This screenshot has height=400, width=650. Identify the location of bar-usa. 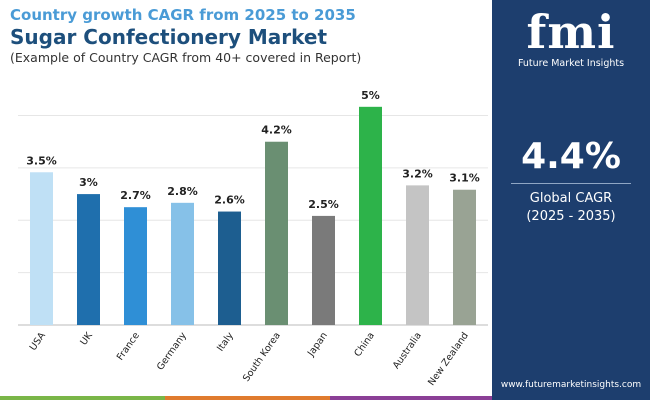
(41, 248).